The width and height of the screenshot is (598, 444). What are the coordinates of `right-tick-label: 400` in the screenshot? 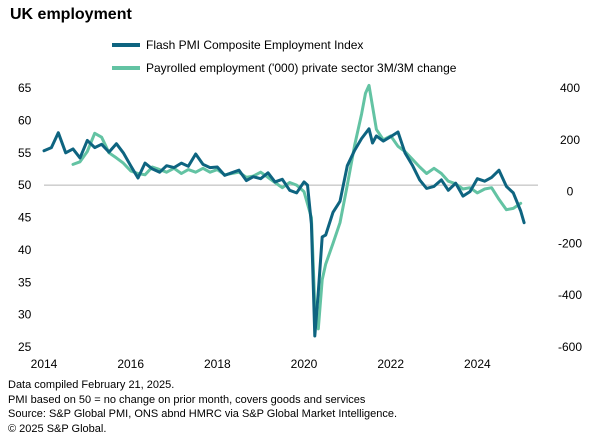 It's located at (570, 88).